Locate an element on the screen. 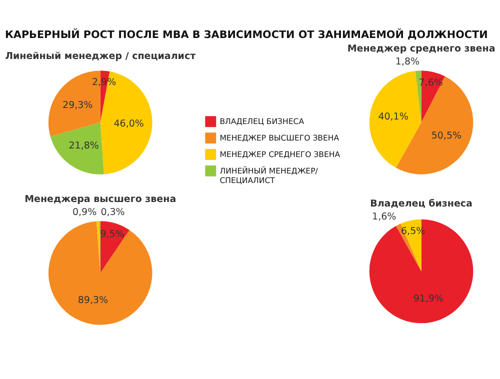  legend-label: ВЛАДЕЛЕЦ БИЗНЕСА is located at coordinates (262, 121).